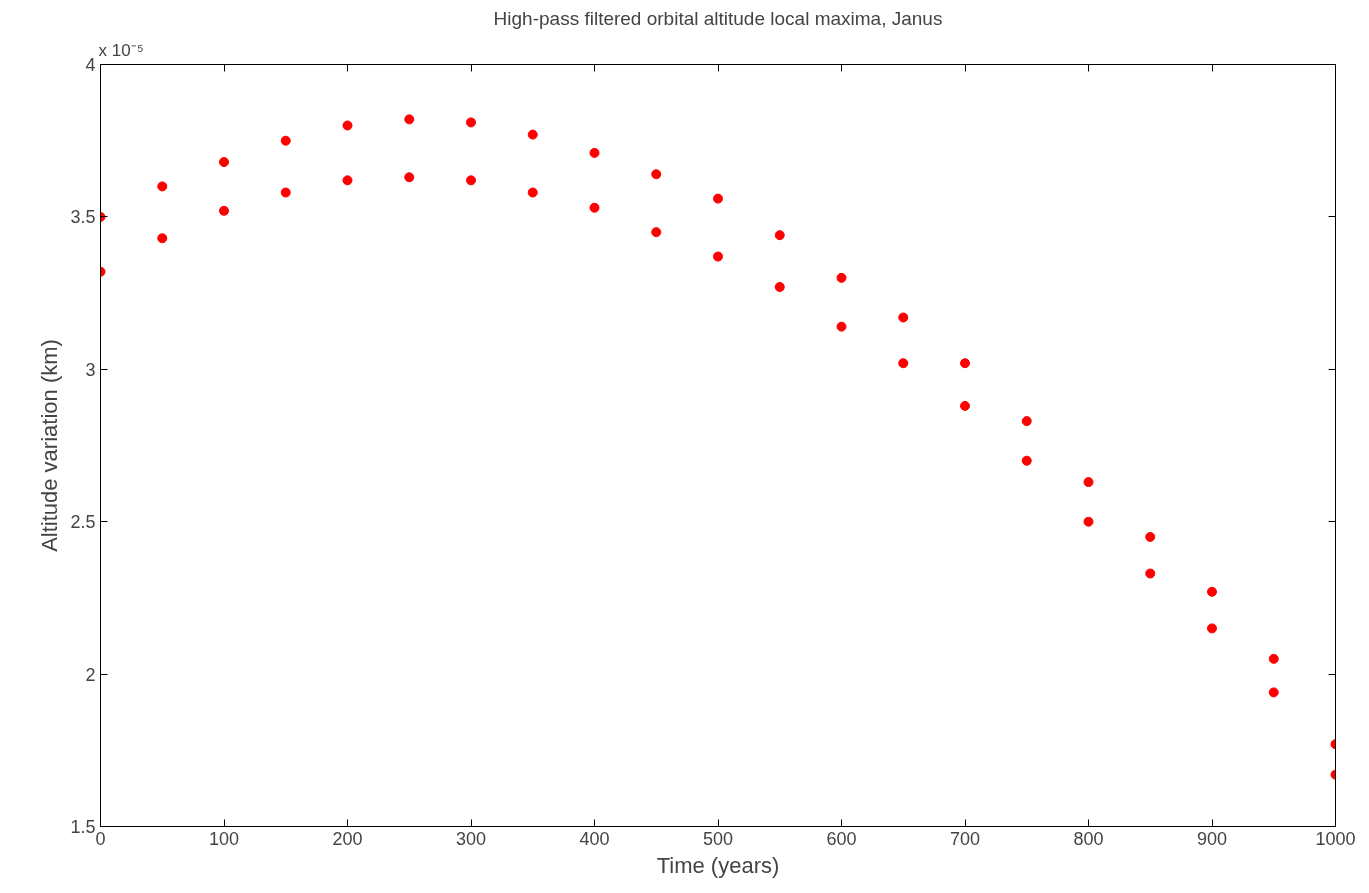 The image size is (1369, 893). What do you see at coordinates (841, 838) in the screenshot?
I see `x-tick-label: 600` at bounding box center [841, 838].